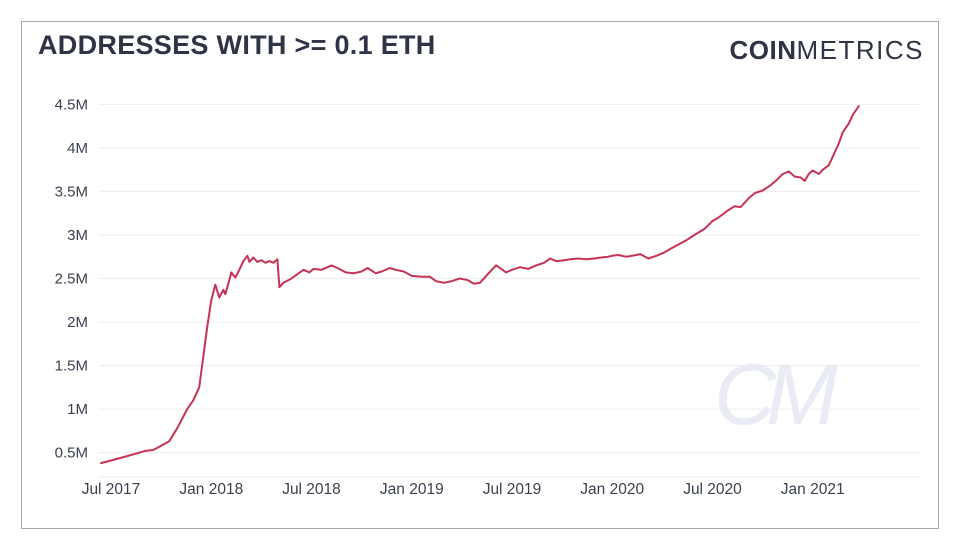 This screenshot has width=960, height=554. Describe the element at coordinates (776, 395) in the screenshot. I see `coinmetrics-watermark-icon: CM` at that location.